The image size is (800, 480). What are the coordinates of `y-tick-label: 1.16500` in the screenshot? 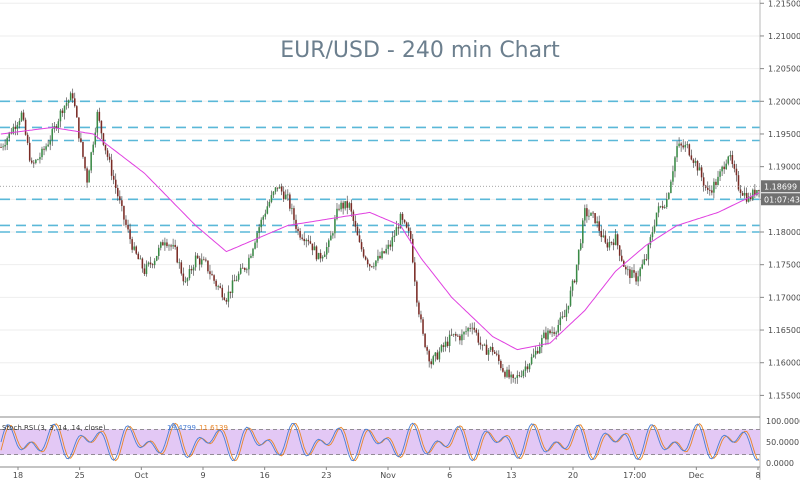 It's located at (784, 330).